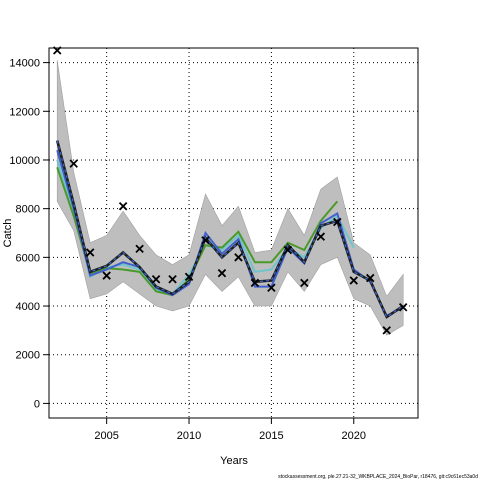  Describe the element at coordinates (28, 356) in the screenshot. I see `y-tick-label: 2000` at that location.